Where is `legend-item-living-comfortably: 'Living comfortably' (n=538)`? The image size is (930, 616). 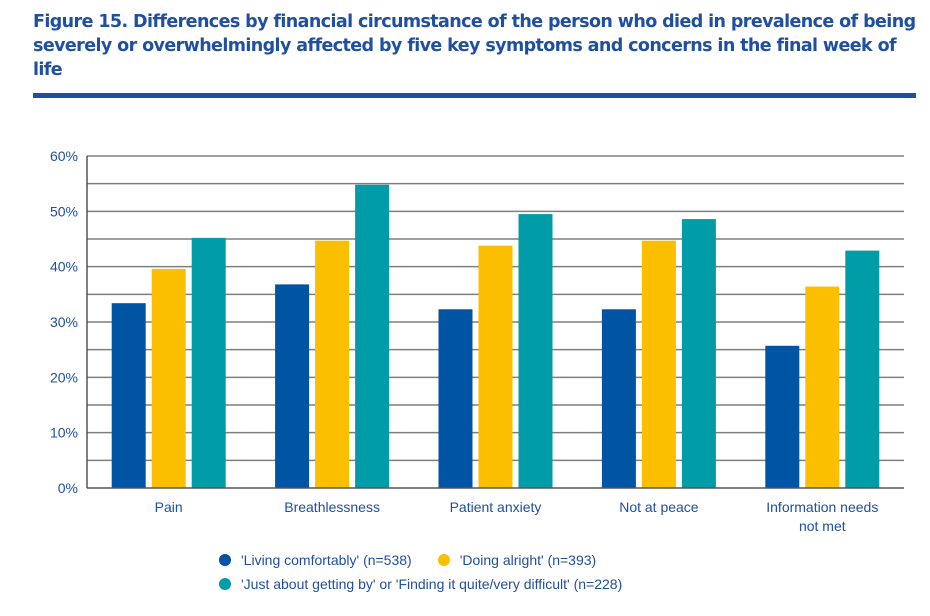
legend-item-living-comfortably: 'Living comfortably' (n=538) is located at coordinates (315, 560).